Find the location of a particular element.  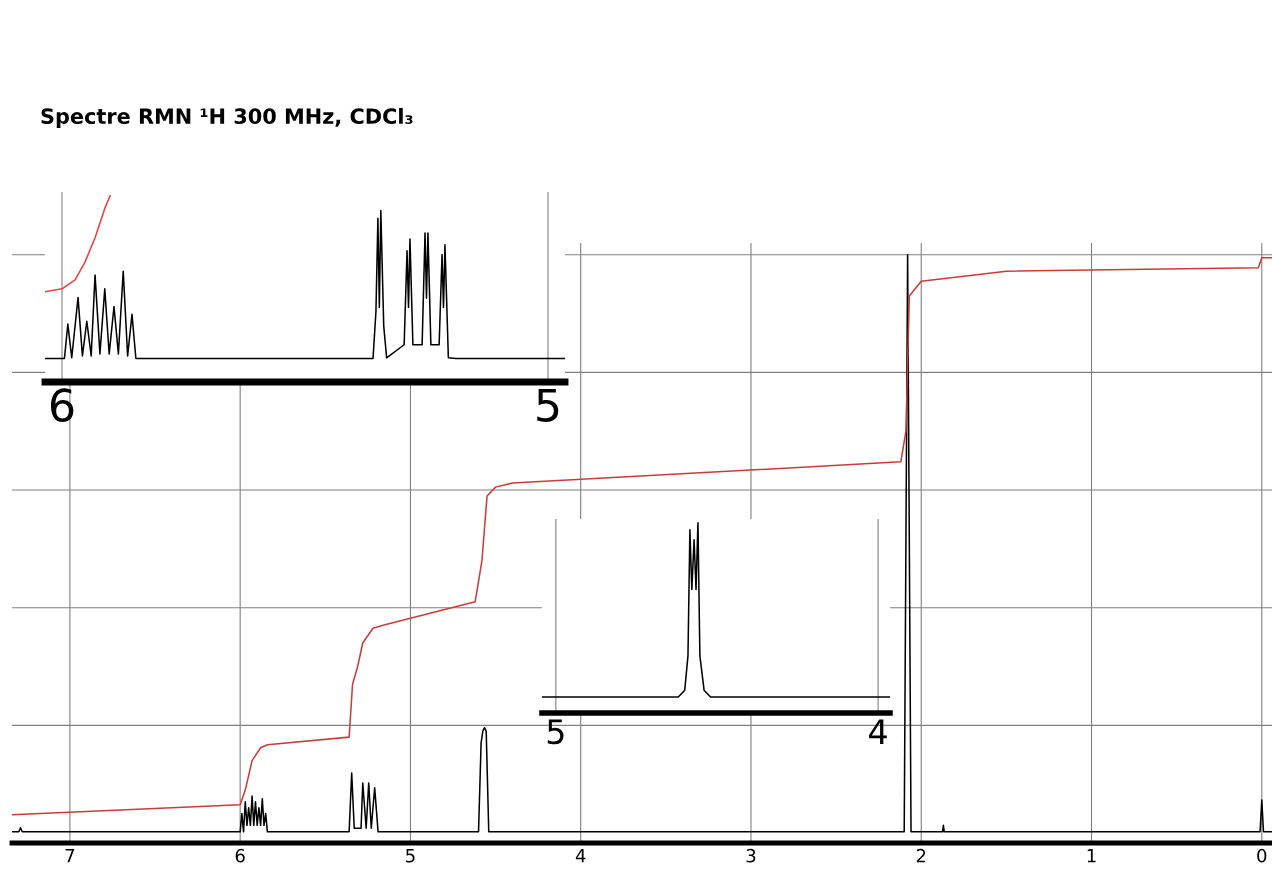

x-tick-label: 0 is located at coordinates (1262, 855).